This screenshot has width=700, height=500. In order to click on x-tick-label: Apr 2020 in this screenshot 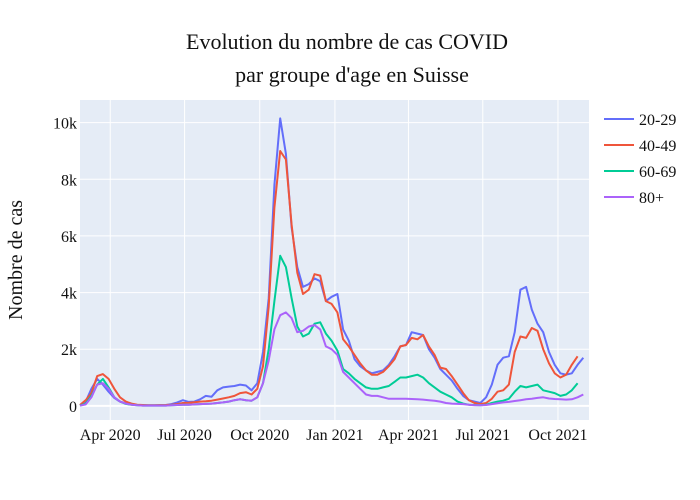, I will do `click(110, 435)`.